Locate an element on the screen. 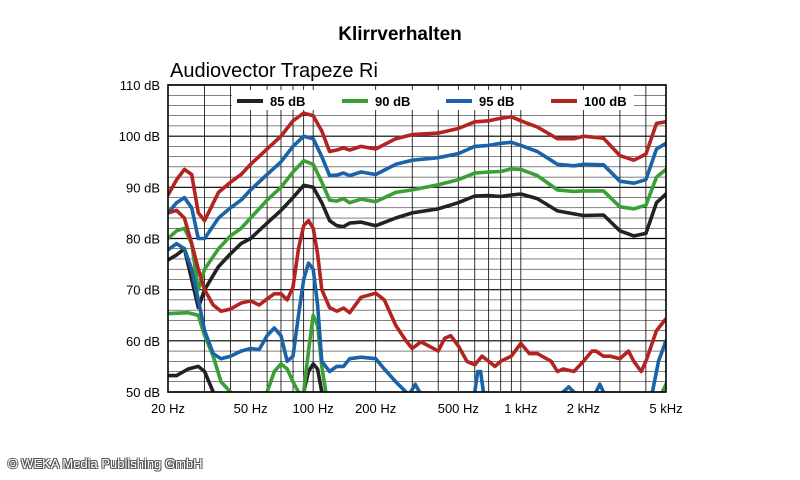  y-tick-label: 90 dB is located at coordinates (143, 187).